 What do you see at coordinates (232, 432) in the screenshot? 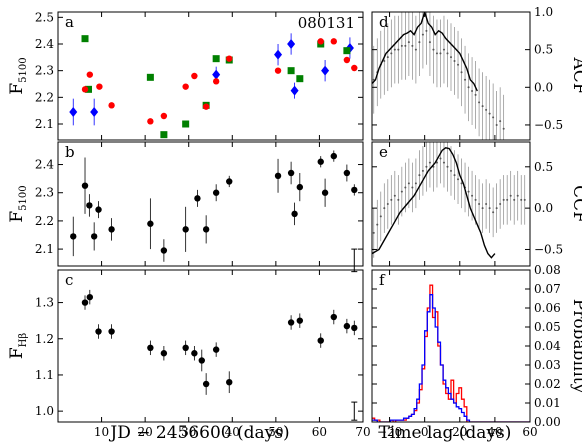
I see `x-tick-label: 40` at bounding box center [232, 432].